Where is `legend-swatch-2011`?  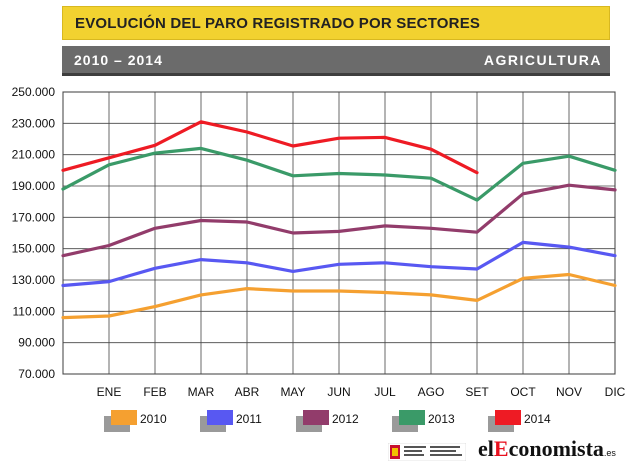
legend-swatch-2011 is located at coordinates (220, 417).